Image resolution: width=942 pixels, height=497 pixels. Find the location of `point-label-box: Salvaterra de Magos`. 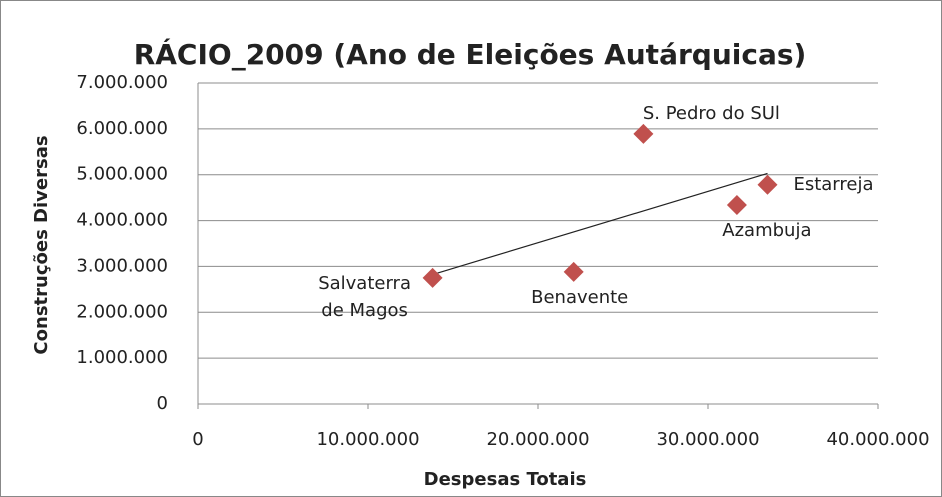

point-label-box: Salvaterra de Magos is located at coordinates (364, 296).